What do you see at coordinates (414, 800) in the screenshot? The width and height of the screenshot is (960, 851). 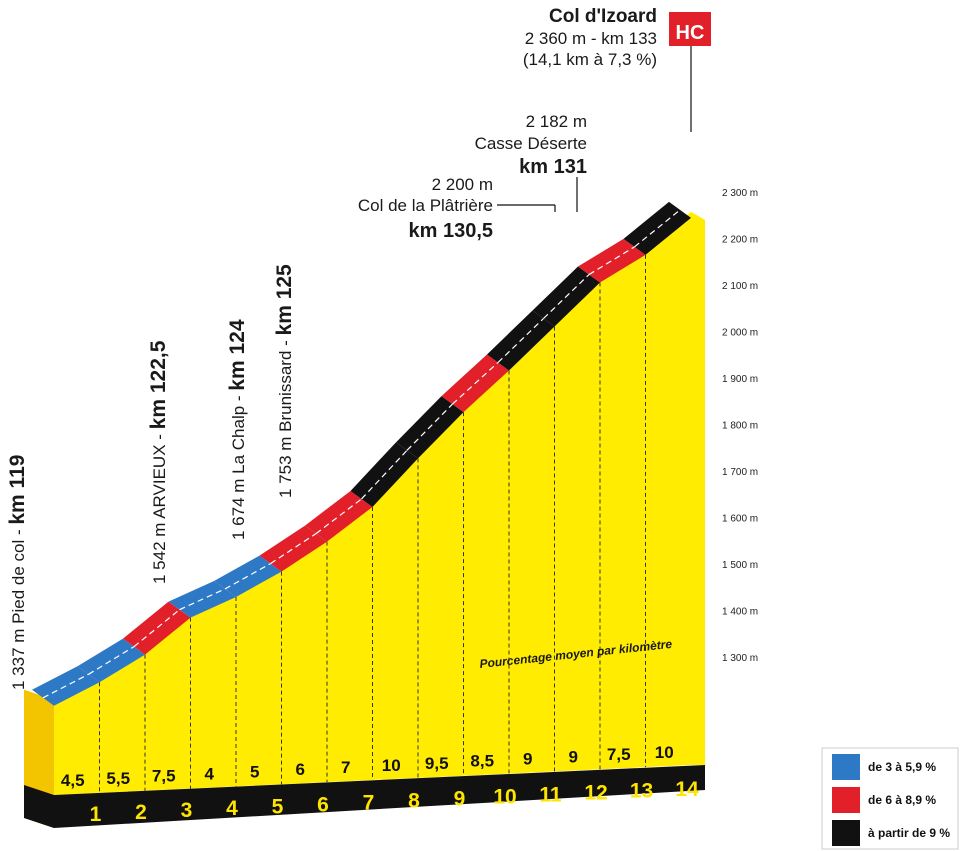 I see `km-tick-label: 8` at bounding box center [414, 800].